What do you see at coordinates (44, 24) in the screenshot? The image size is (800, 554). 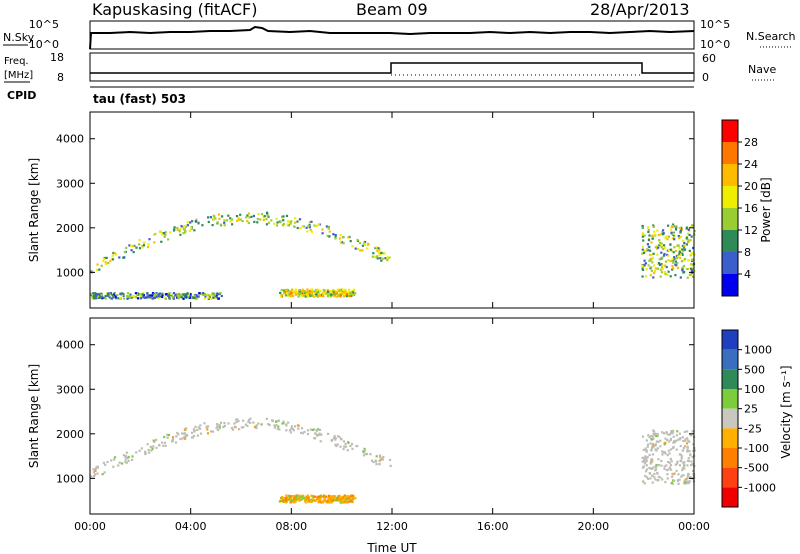 I see `nsky-tick-top: 10^5` at bounding box center [44, 24].